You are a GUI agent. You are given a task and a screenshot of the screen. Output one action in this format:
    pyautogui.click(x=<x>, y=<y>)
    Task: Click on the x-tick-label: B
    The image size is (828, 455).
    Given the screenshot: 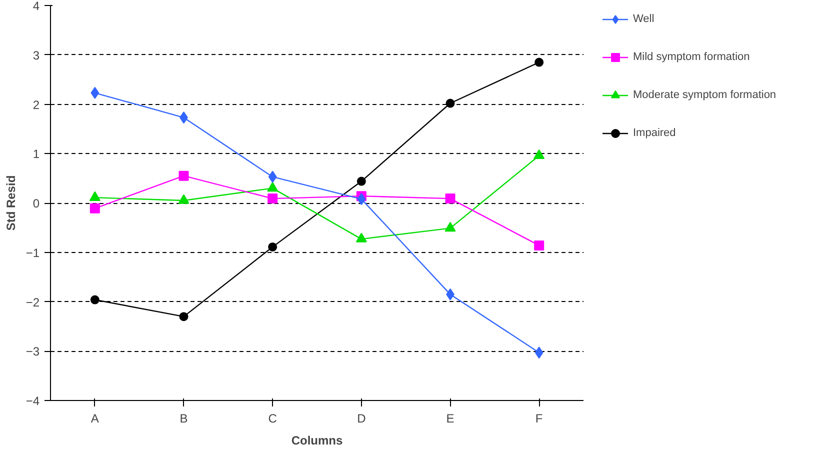 What is the action you would take?
    pyautogui.click(x=184, y=419)
    